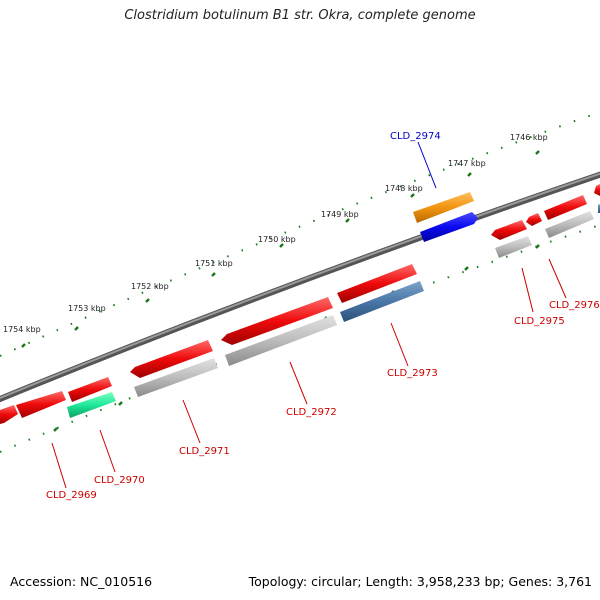 The image size is (600, 600). Describe the element at coordinates (412, 373) in the screenshot. I see `gene-label: CLD_2973` at that location.